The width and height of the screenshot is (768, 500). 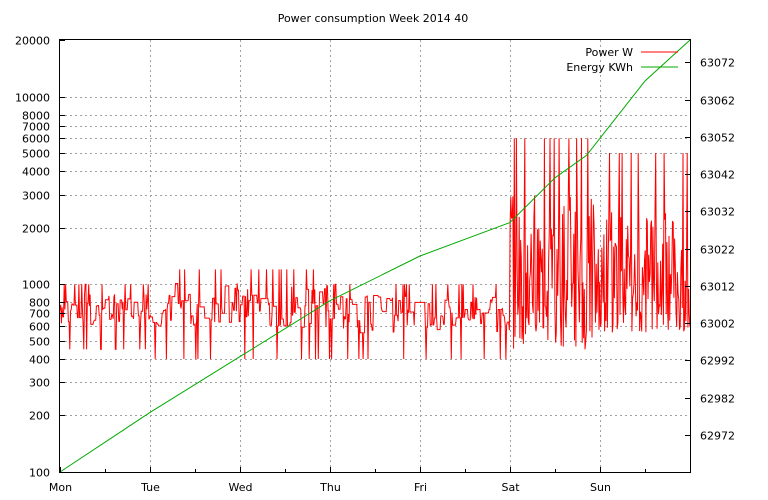 I want to click on y-left-tick-label: 500, so click(x=39, y=342).